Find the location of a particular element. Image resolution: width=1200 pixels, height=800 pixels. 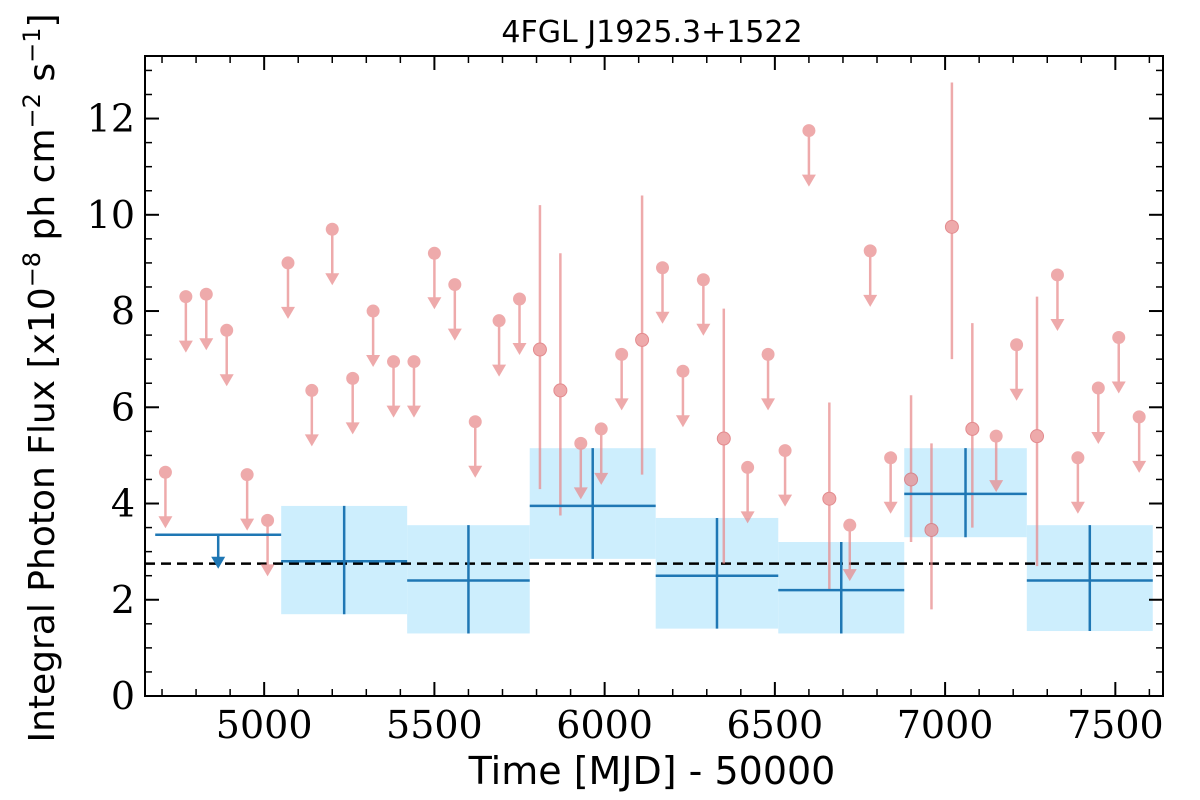

x-tick-label: 7500 is located at coordinates (1115, 725).